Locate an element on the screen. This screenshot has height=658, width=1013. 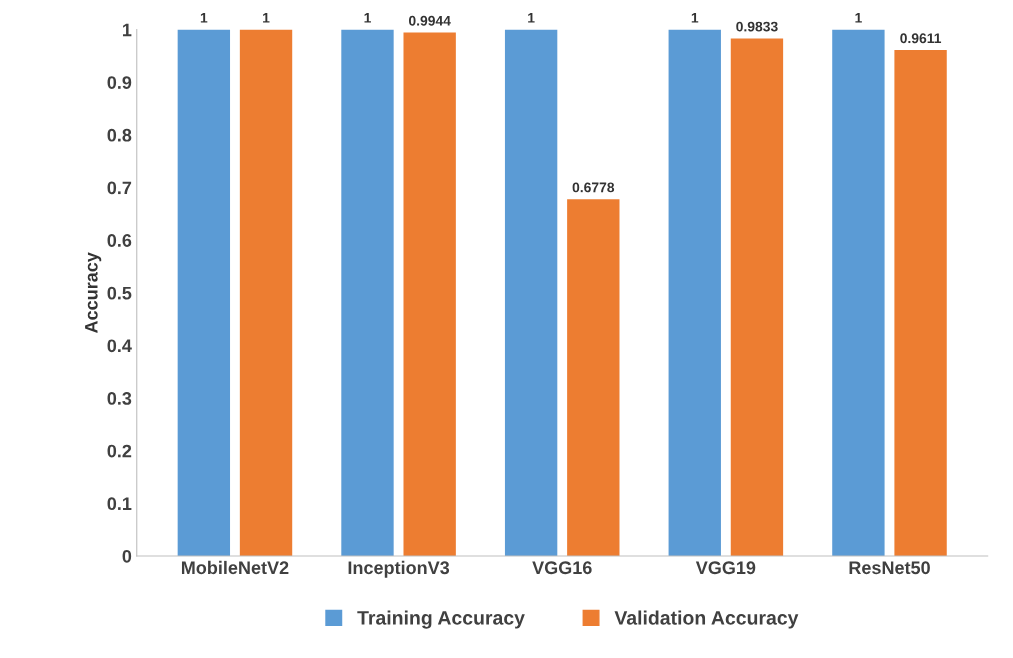
x-tick-label: MobileNetV2 is located at coordinates (235, 567).